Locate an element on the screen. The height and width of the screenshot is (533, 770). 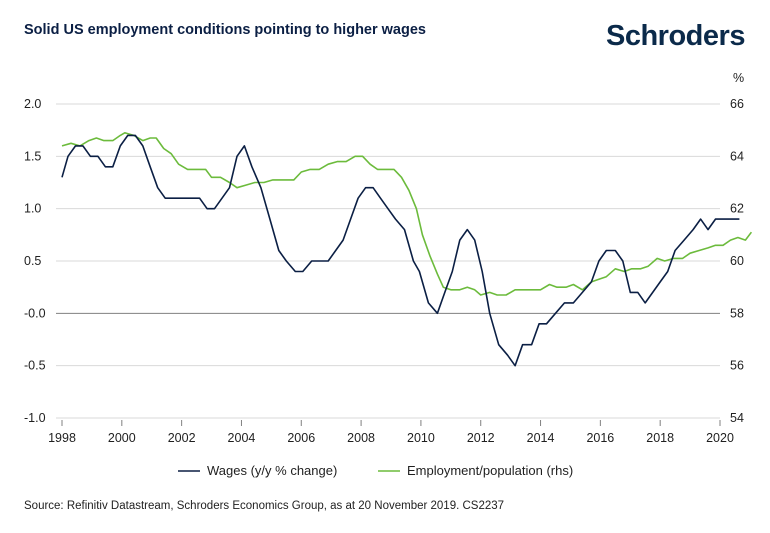
left-tick-label: -0.0 is located at coordinates (35, 313).